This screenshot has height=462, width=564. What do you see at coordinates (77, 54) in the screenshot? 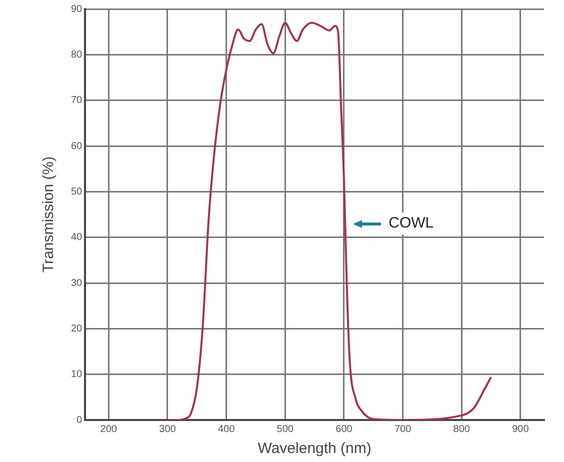
I see `y-tick-label: 80` at bounding box center [77, 54].